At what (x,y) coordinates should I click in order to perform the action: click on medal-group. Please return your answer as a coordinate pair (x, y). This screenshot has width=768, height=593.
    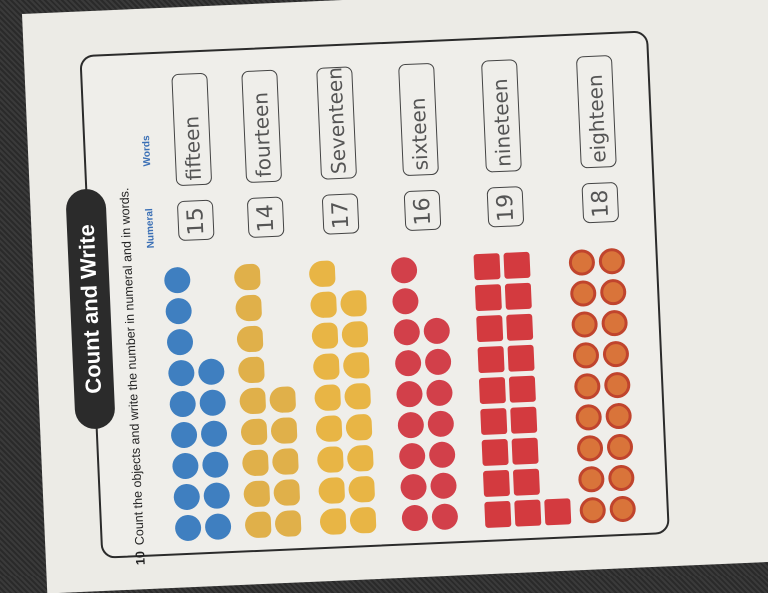
    Looking at the image, I should click on (602, 375).